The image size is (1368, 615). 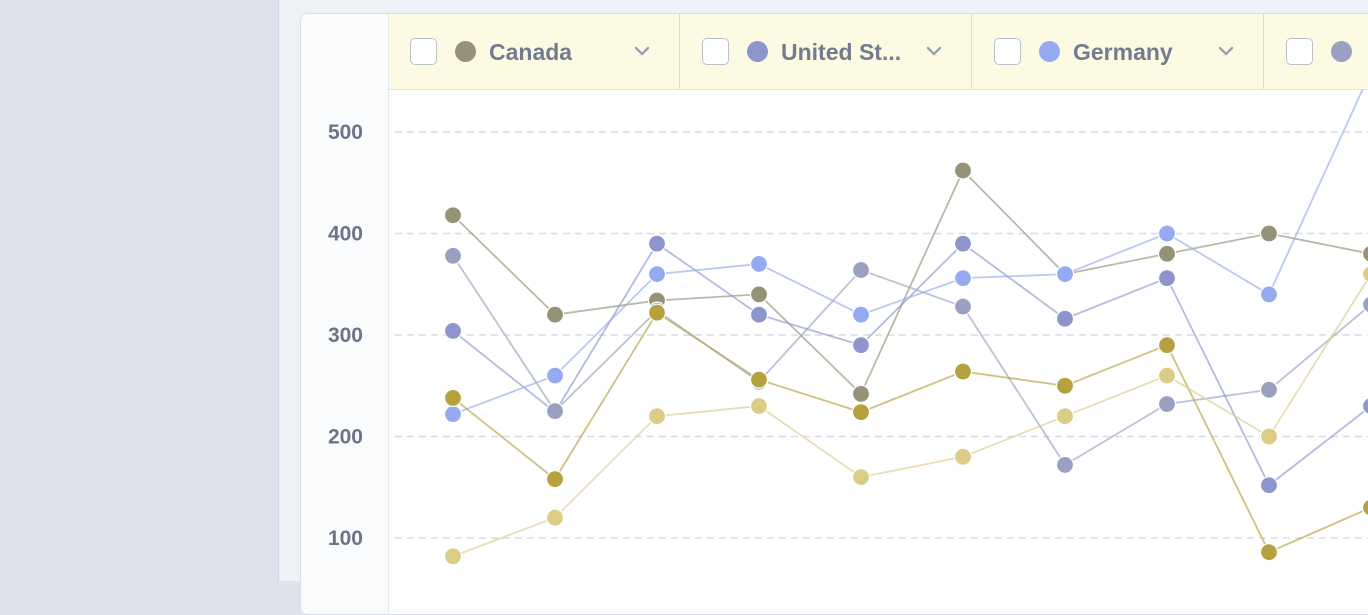 I want to click on y-tick-label: 400, so click(x=345, y=234).